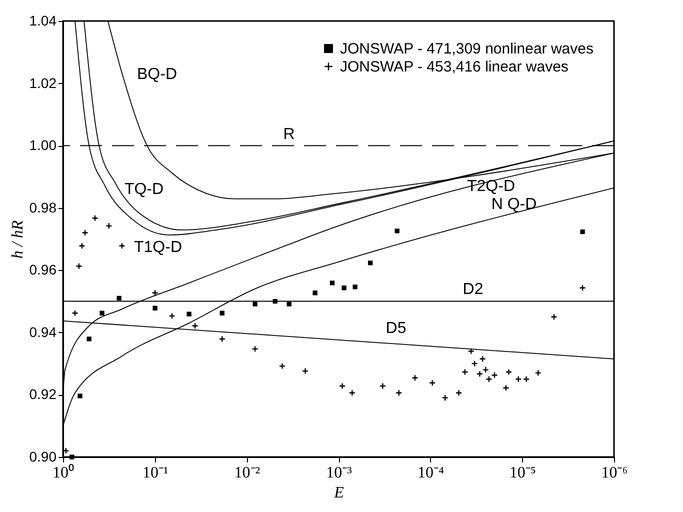 The width and height of the screenshot is (683, 512). What do you see at coordinates (43, 332) in the screenshot?
I see `y-tick-label: 0.94` at bounding box center [43, 332].